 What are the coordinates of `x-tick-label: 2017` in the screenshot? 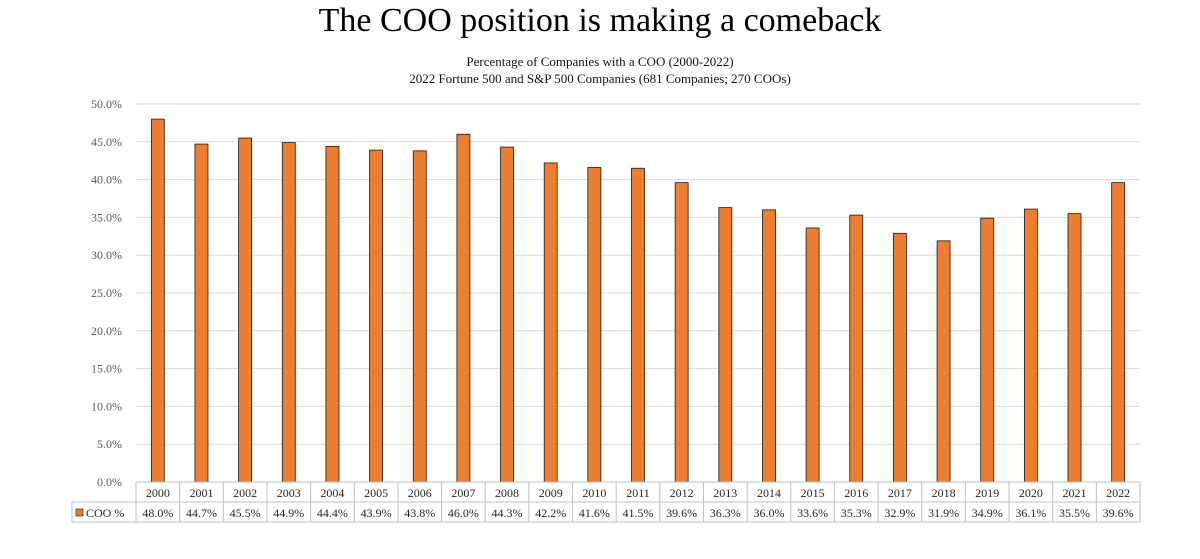 It's located at (900, 493).